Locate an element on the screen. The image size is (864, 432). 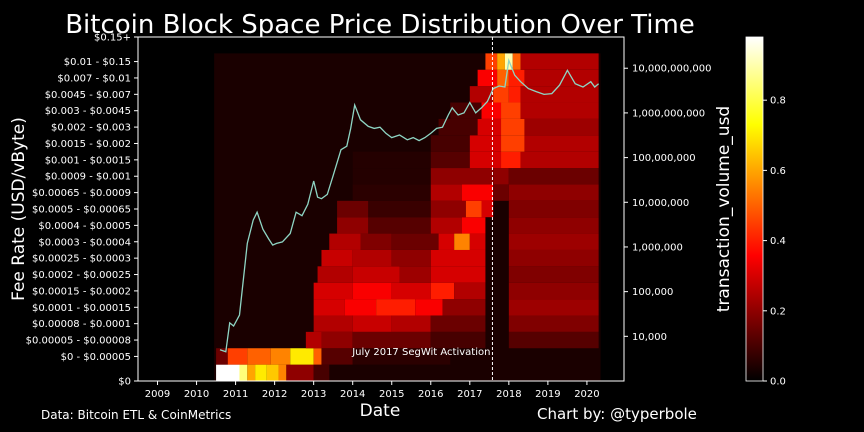
x-tick-label: 2012 is located at coordinates (274, 394).